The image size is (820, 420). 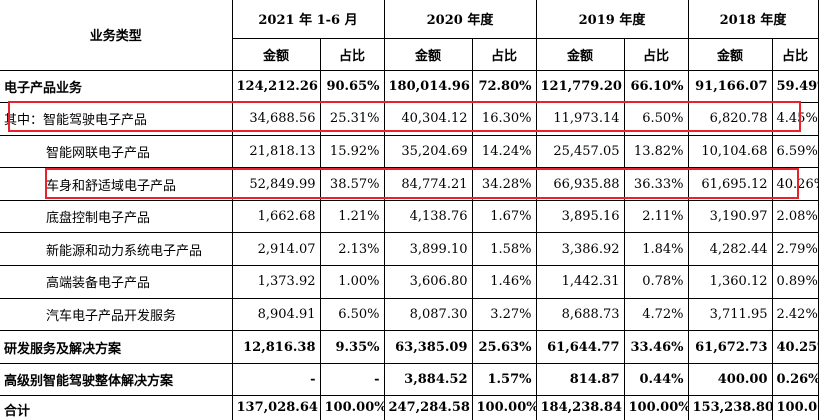 What do you see at coordinates (580, 54) in the screenshot?
I see `header-amount-2: 金额` at bounding box center [580, 54].